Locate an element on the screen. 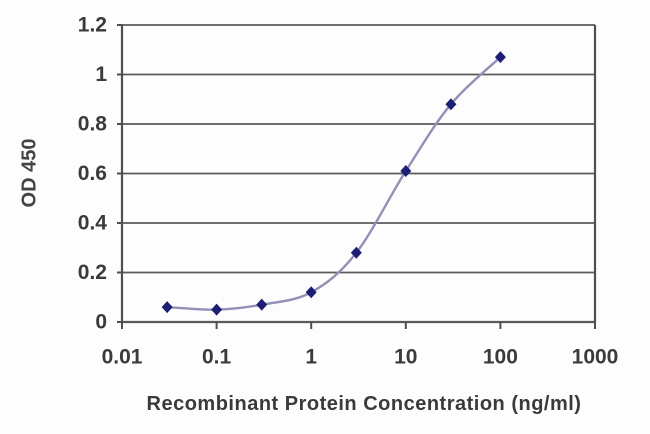  y-tick-label: 0.6 is located at coordinates (92, 173).